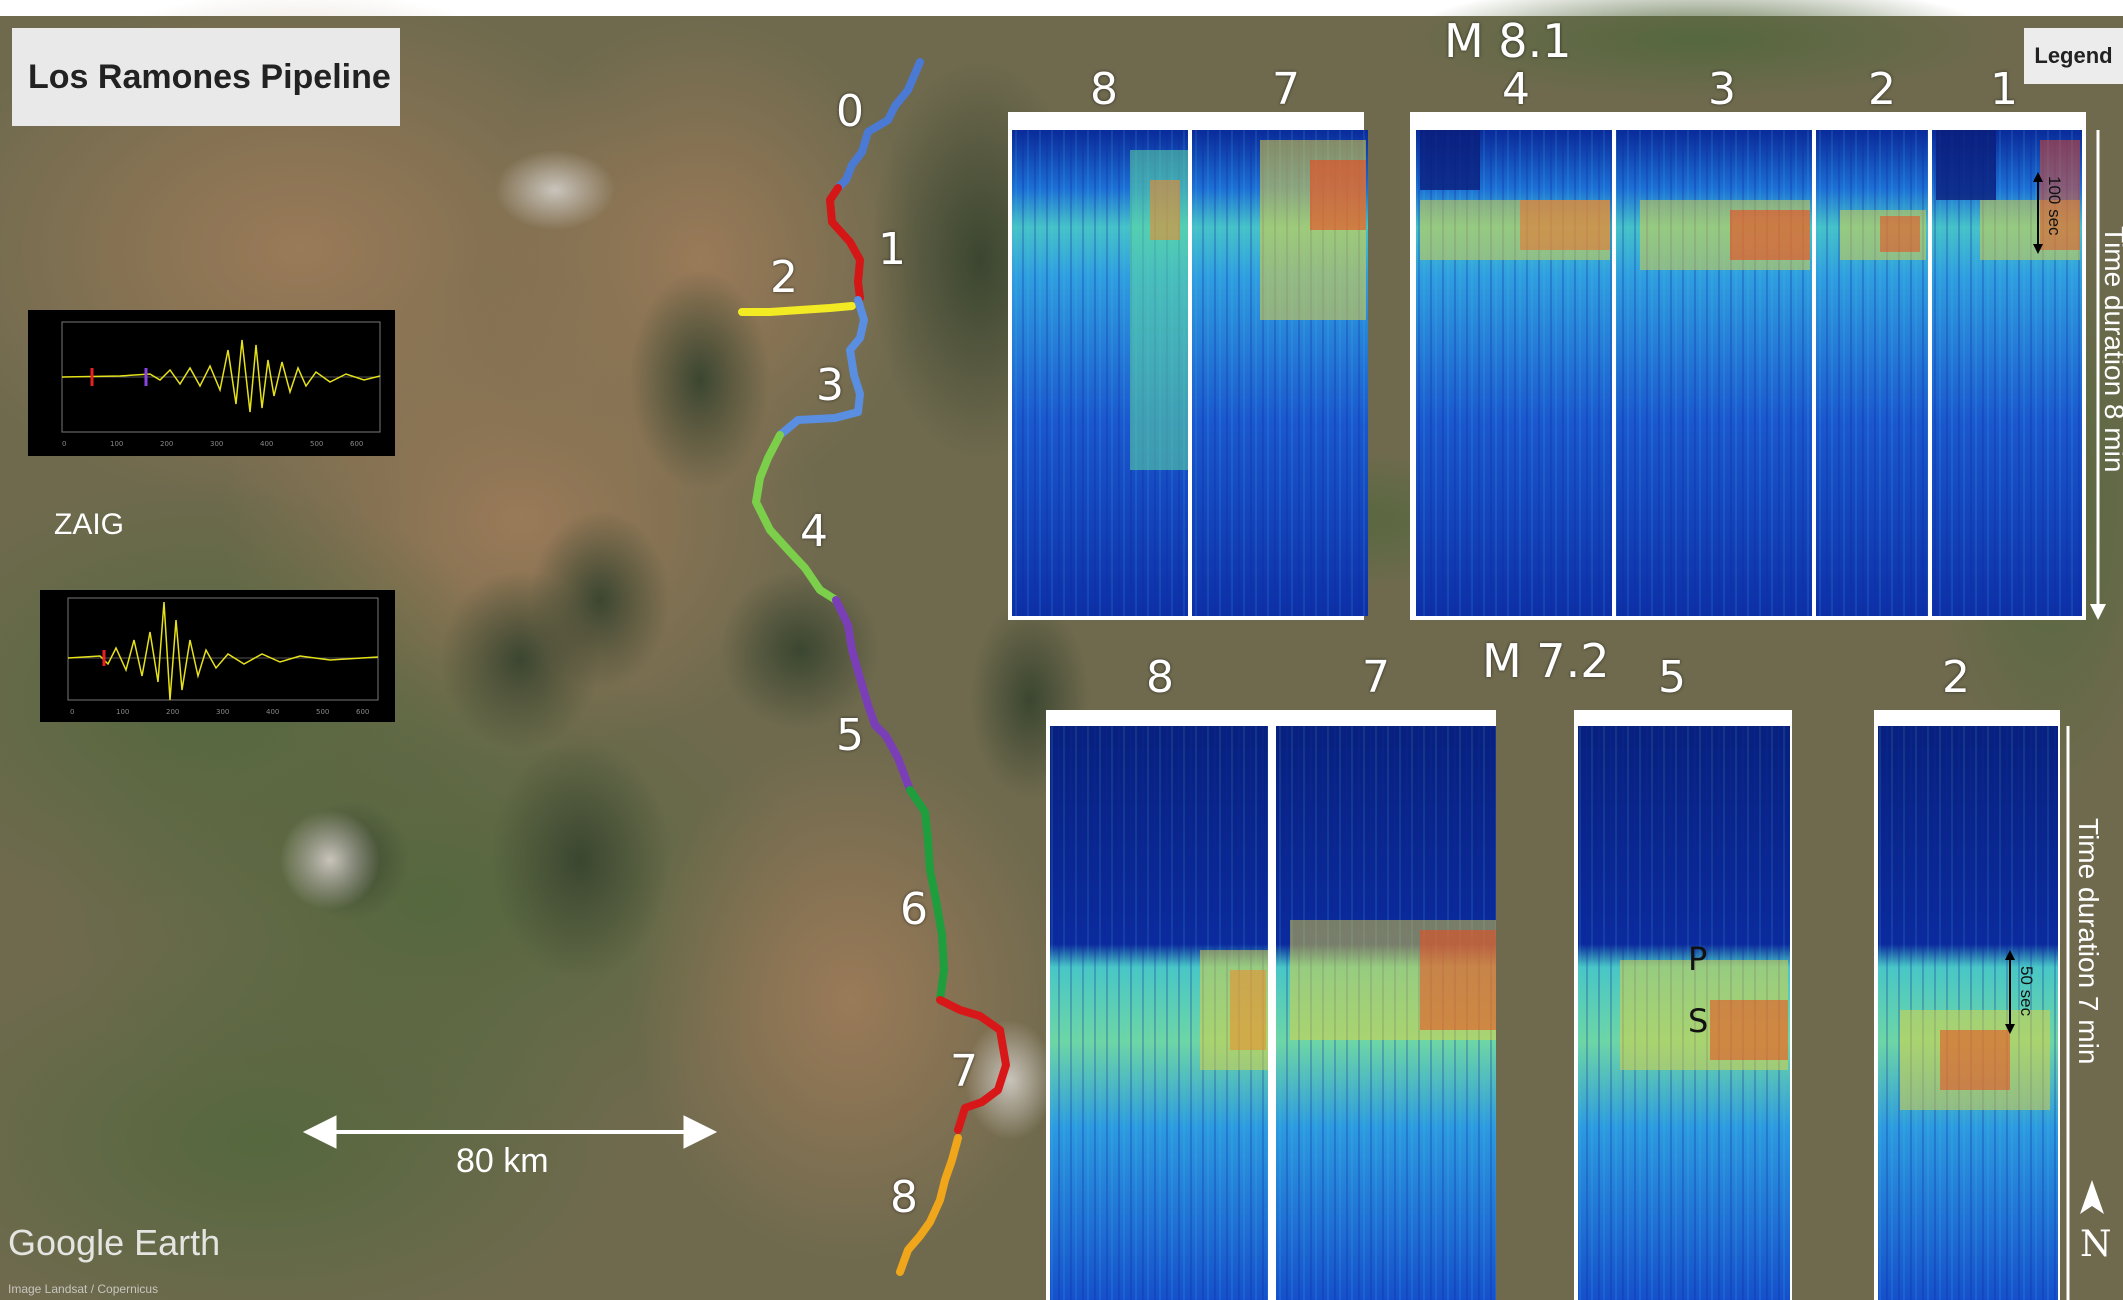 The width and height of the screenshot is (2123, 1300). What do you see at coordinates (1882, 89) in the screenshot?
I see `event-upper-column-label: 2` at bounding box center [1882, 89].